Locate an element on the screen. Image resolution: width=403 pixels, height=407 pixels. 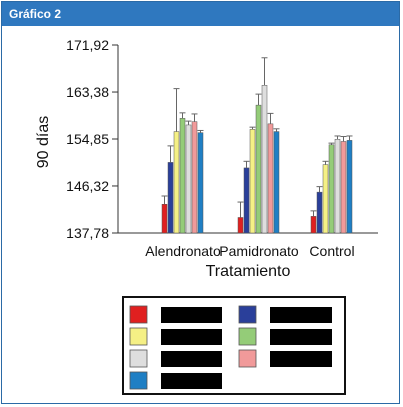
y-tick-label: 163,38 is located at coordinates (87, 92).